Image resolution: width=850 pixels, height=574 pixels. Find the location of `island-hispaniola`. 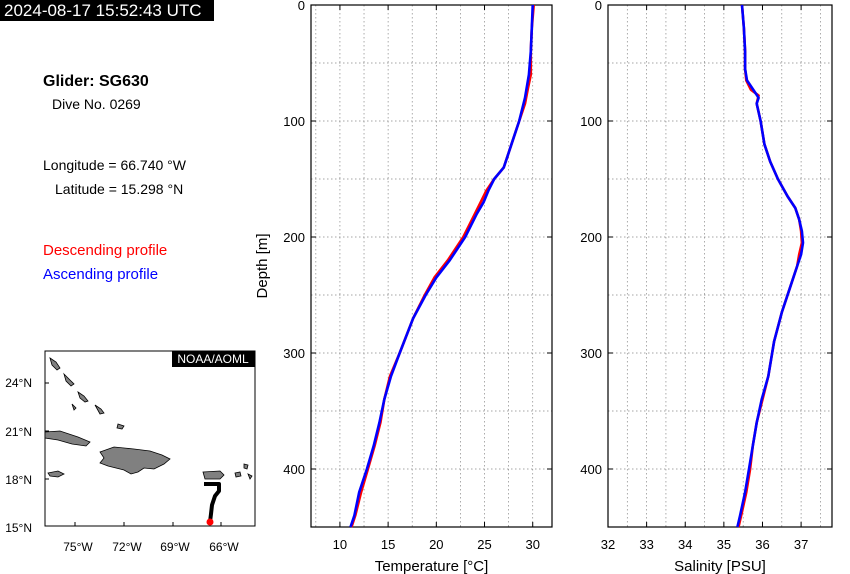

island-hispaniola is located at coordinates (135, 460).